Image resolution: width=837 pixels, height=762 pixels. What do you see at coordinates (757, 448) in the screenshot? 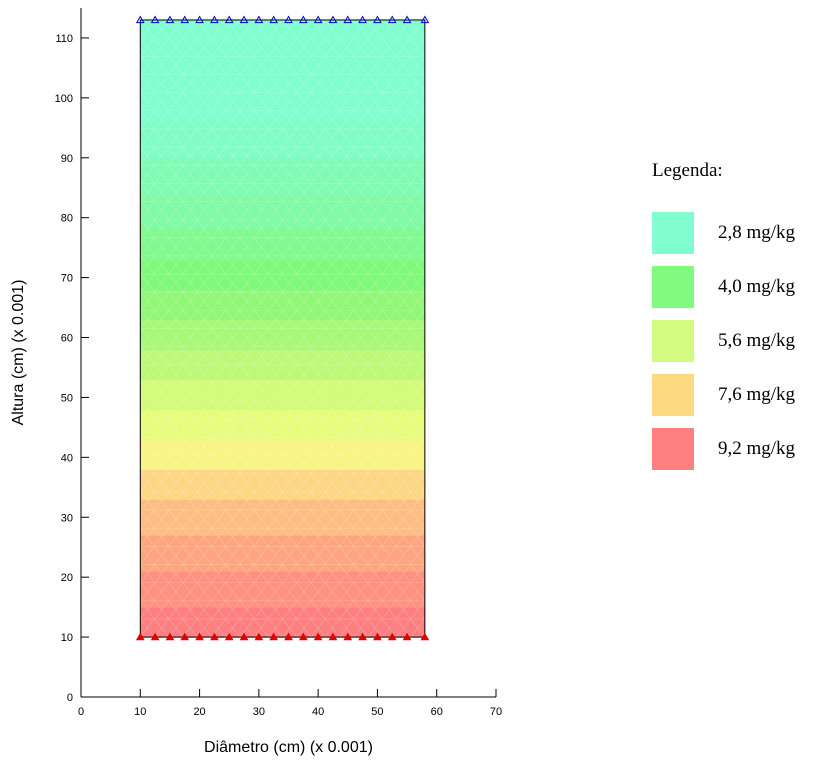
I see `legend-label: 9,2 mg/kg` at bounding box center [757, 448].